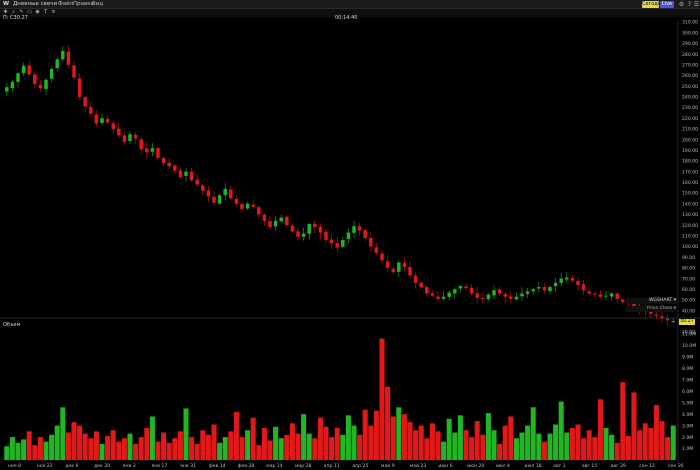 The height and width of the screenshot is (470, 700). I want to click on price-tick-label: 70.00, so click(688, 279).